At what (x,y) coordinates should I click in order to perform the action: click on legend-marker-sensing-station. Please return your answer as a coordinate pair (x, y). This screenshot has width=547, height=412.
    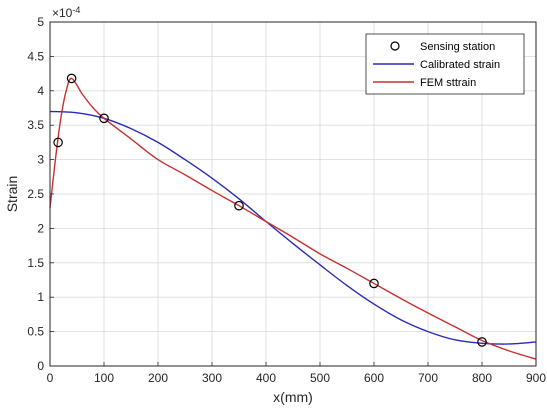
    Looking at the image, I should click on (395, 46).